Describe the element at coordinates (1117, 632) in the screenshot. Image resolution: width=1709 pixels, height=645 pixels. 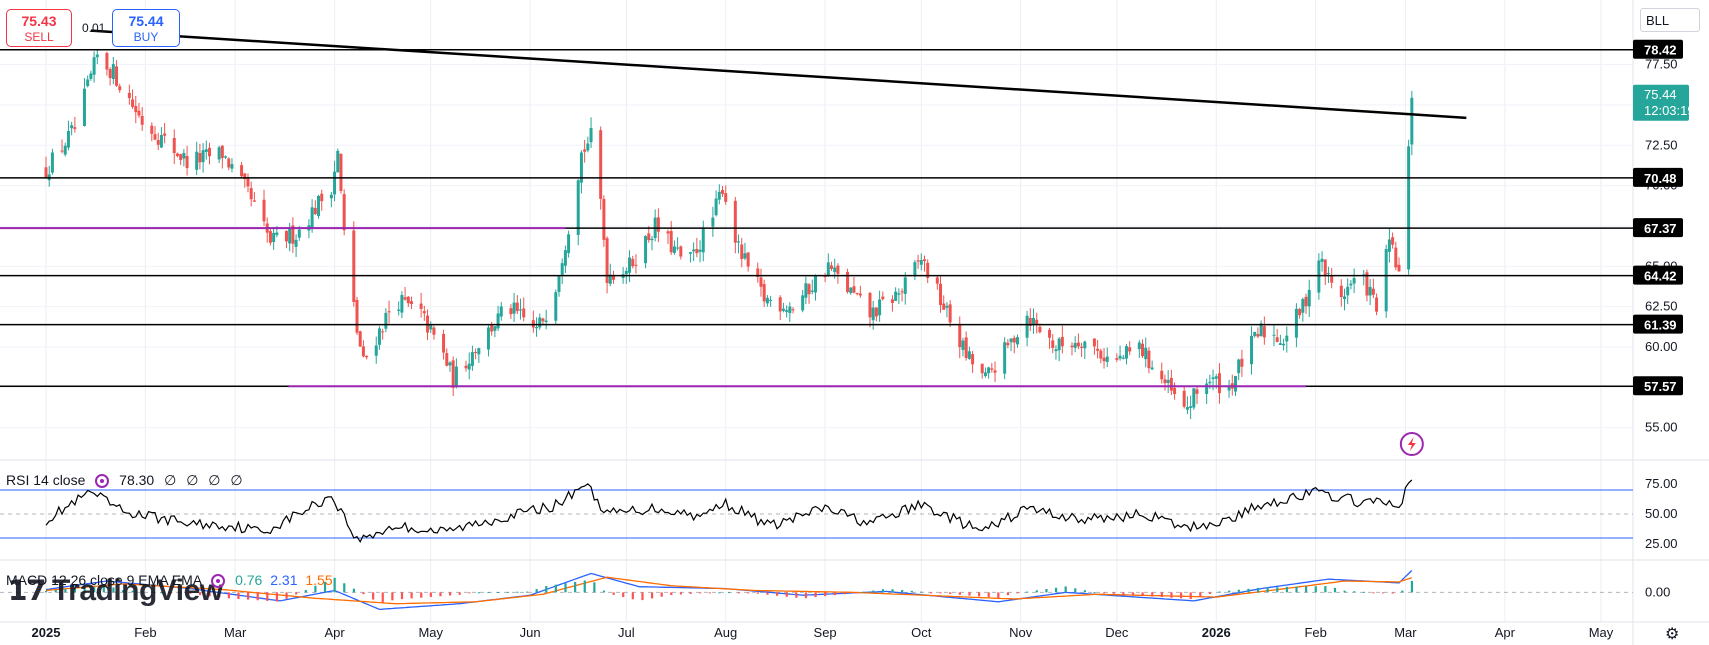
I see `time-tick-label: Dec` at that location.